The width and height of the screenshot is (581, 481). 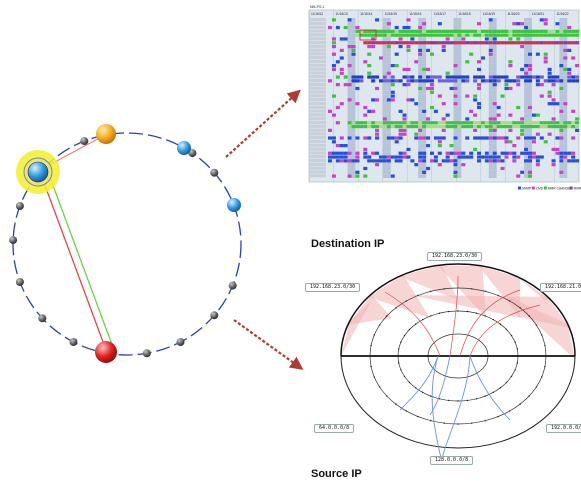 I want to click on destination-links, so click(x=462, y=316).